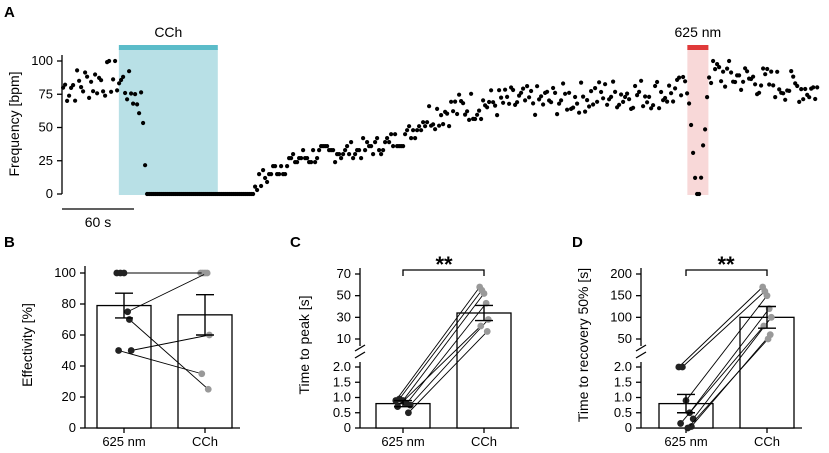 The width and height of the screenshot is (829, 453). Describe the element at coordinates (344, 338) in the screenshot. I see `y-tick-label: 10` at that location.